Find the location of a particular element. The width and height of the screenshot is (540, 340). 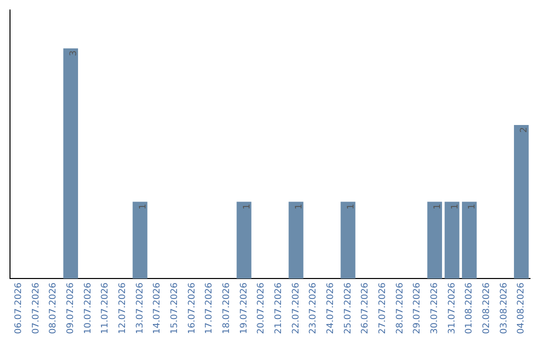

data-label: 2 is located at coordinates (525, 130).